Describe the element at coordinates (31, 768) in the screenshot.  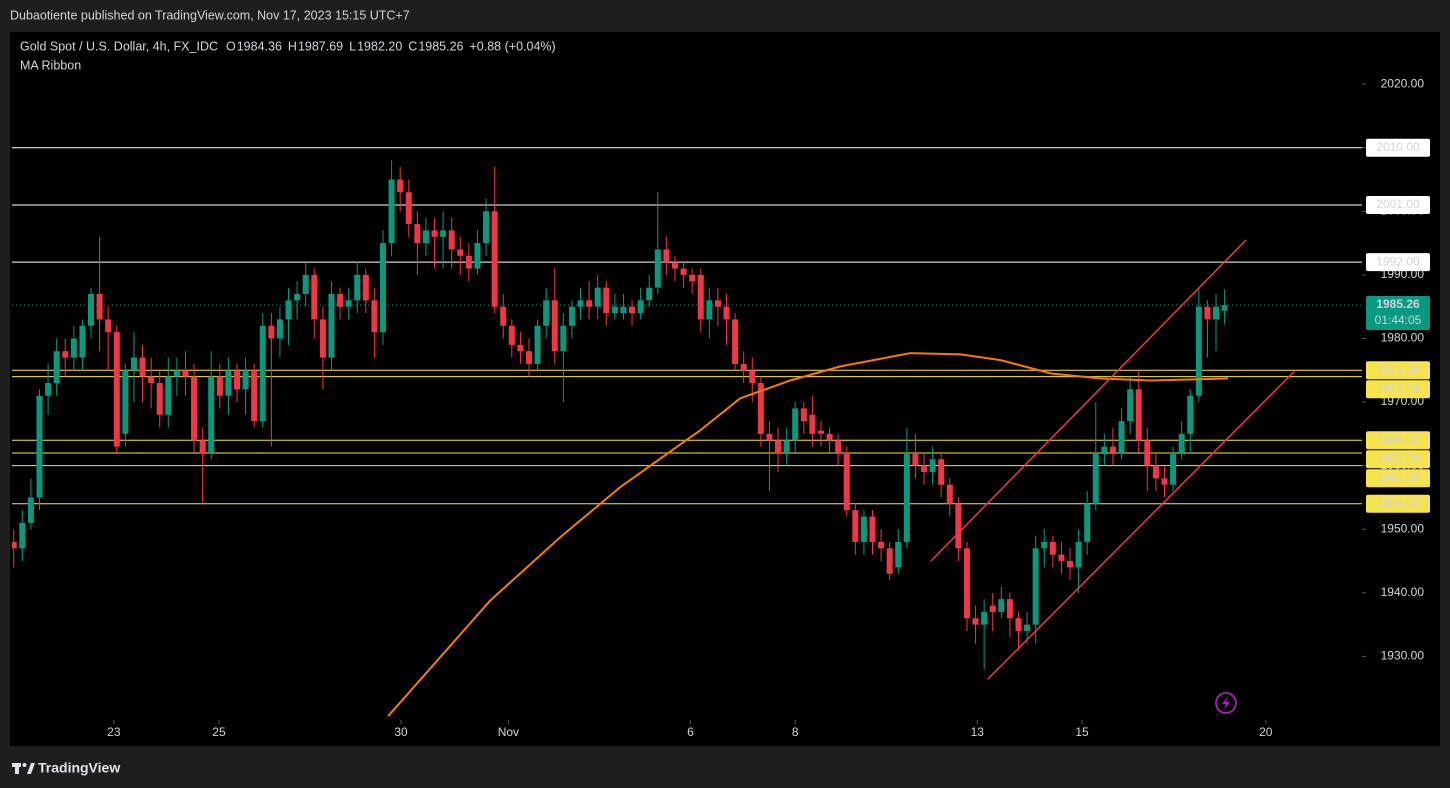
I see `logo-part` at that location.